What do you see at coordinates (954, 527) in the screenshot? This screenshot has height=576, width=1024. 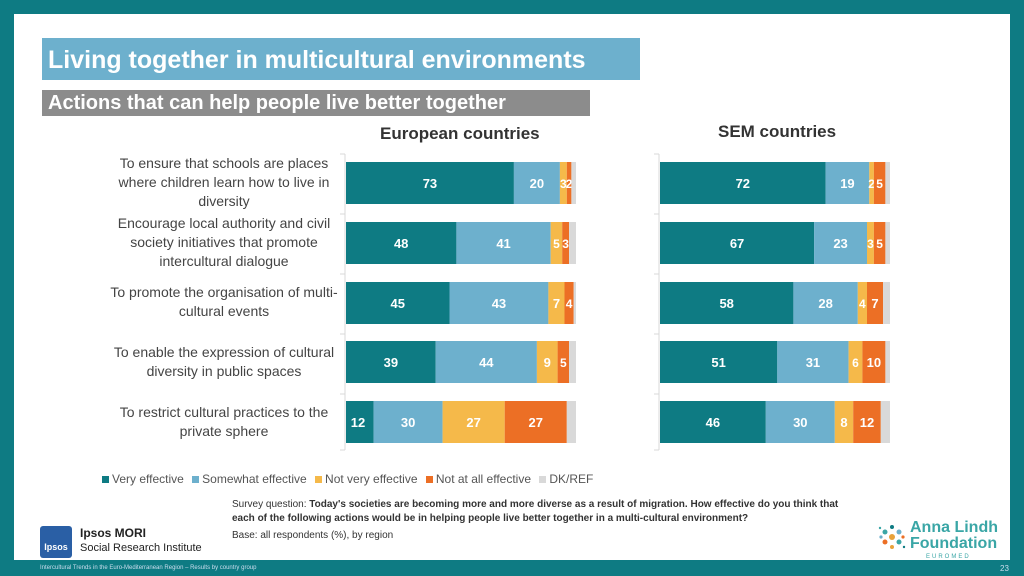 I see `alf-line1: Anna Lindh` at bounding box center [954, 527].